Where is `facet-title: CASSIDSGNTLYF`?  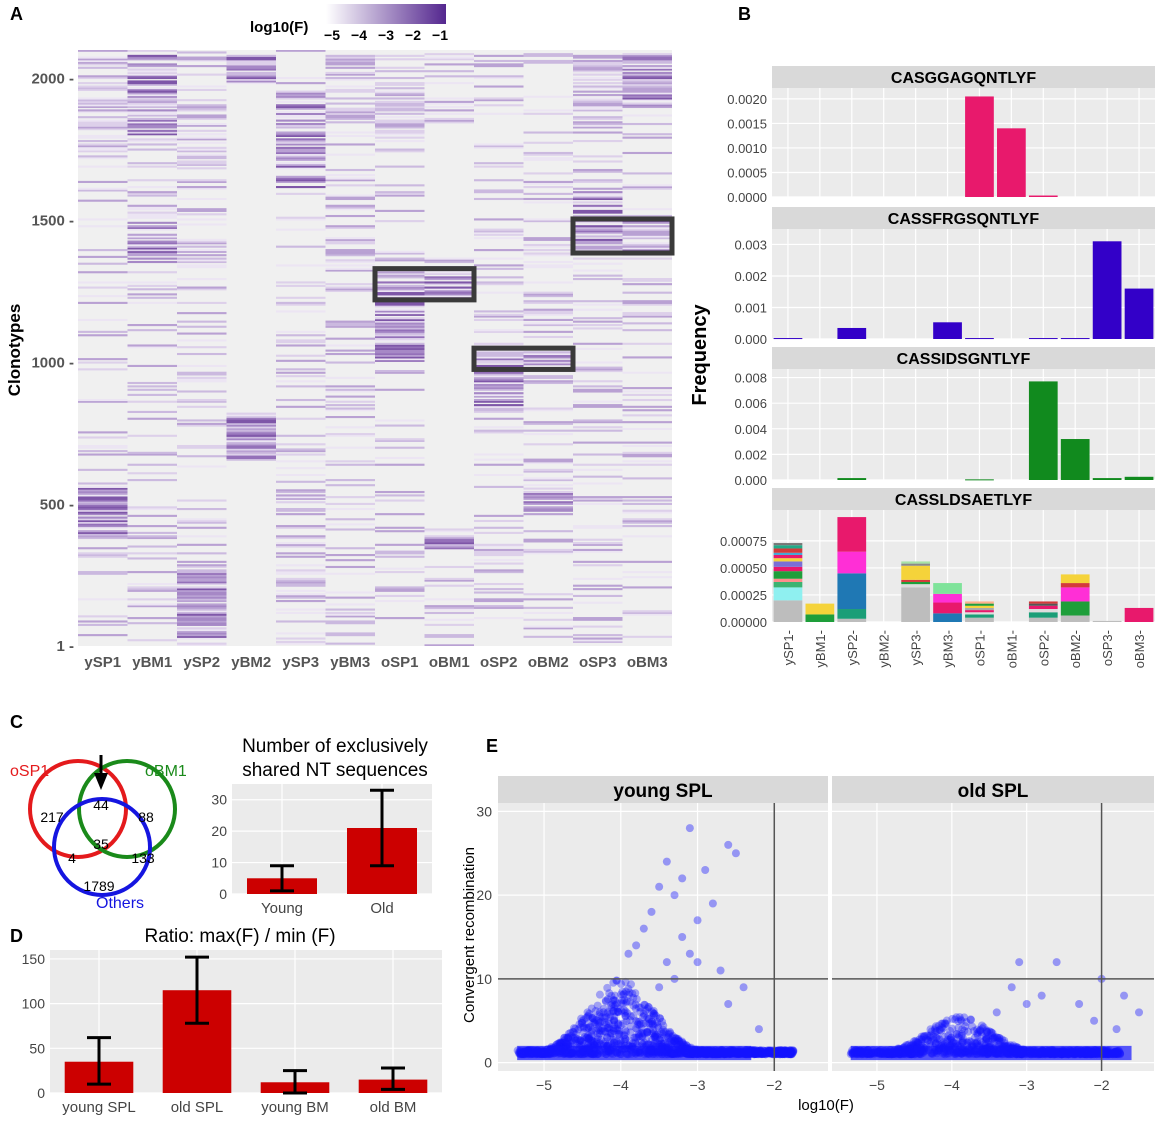
facet-title: CASSIDSGNTLYF is located at coordinates (964, 359).